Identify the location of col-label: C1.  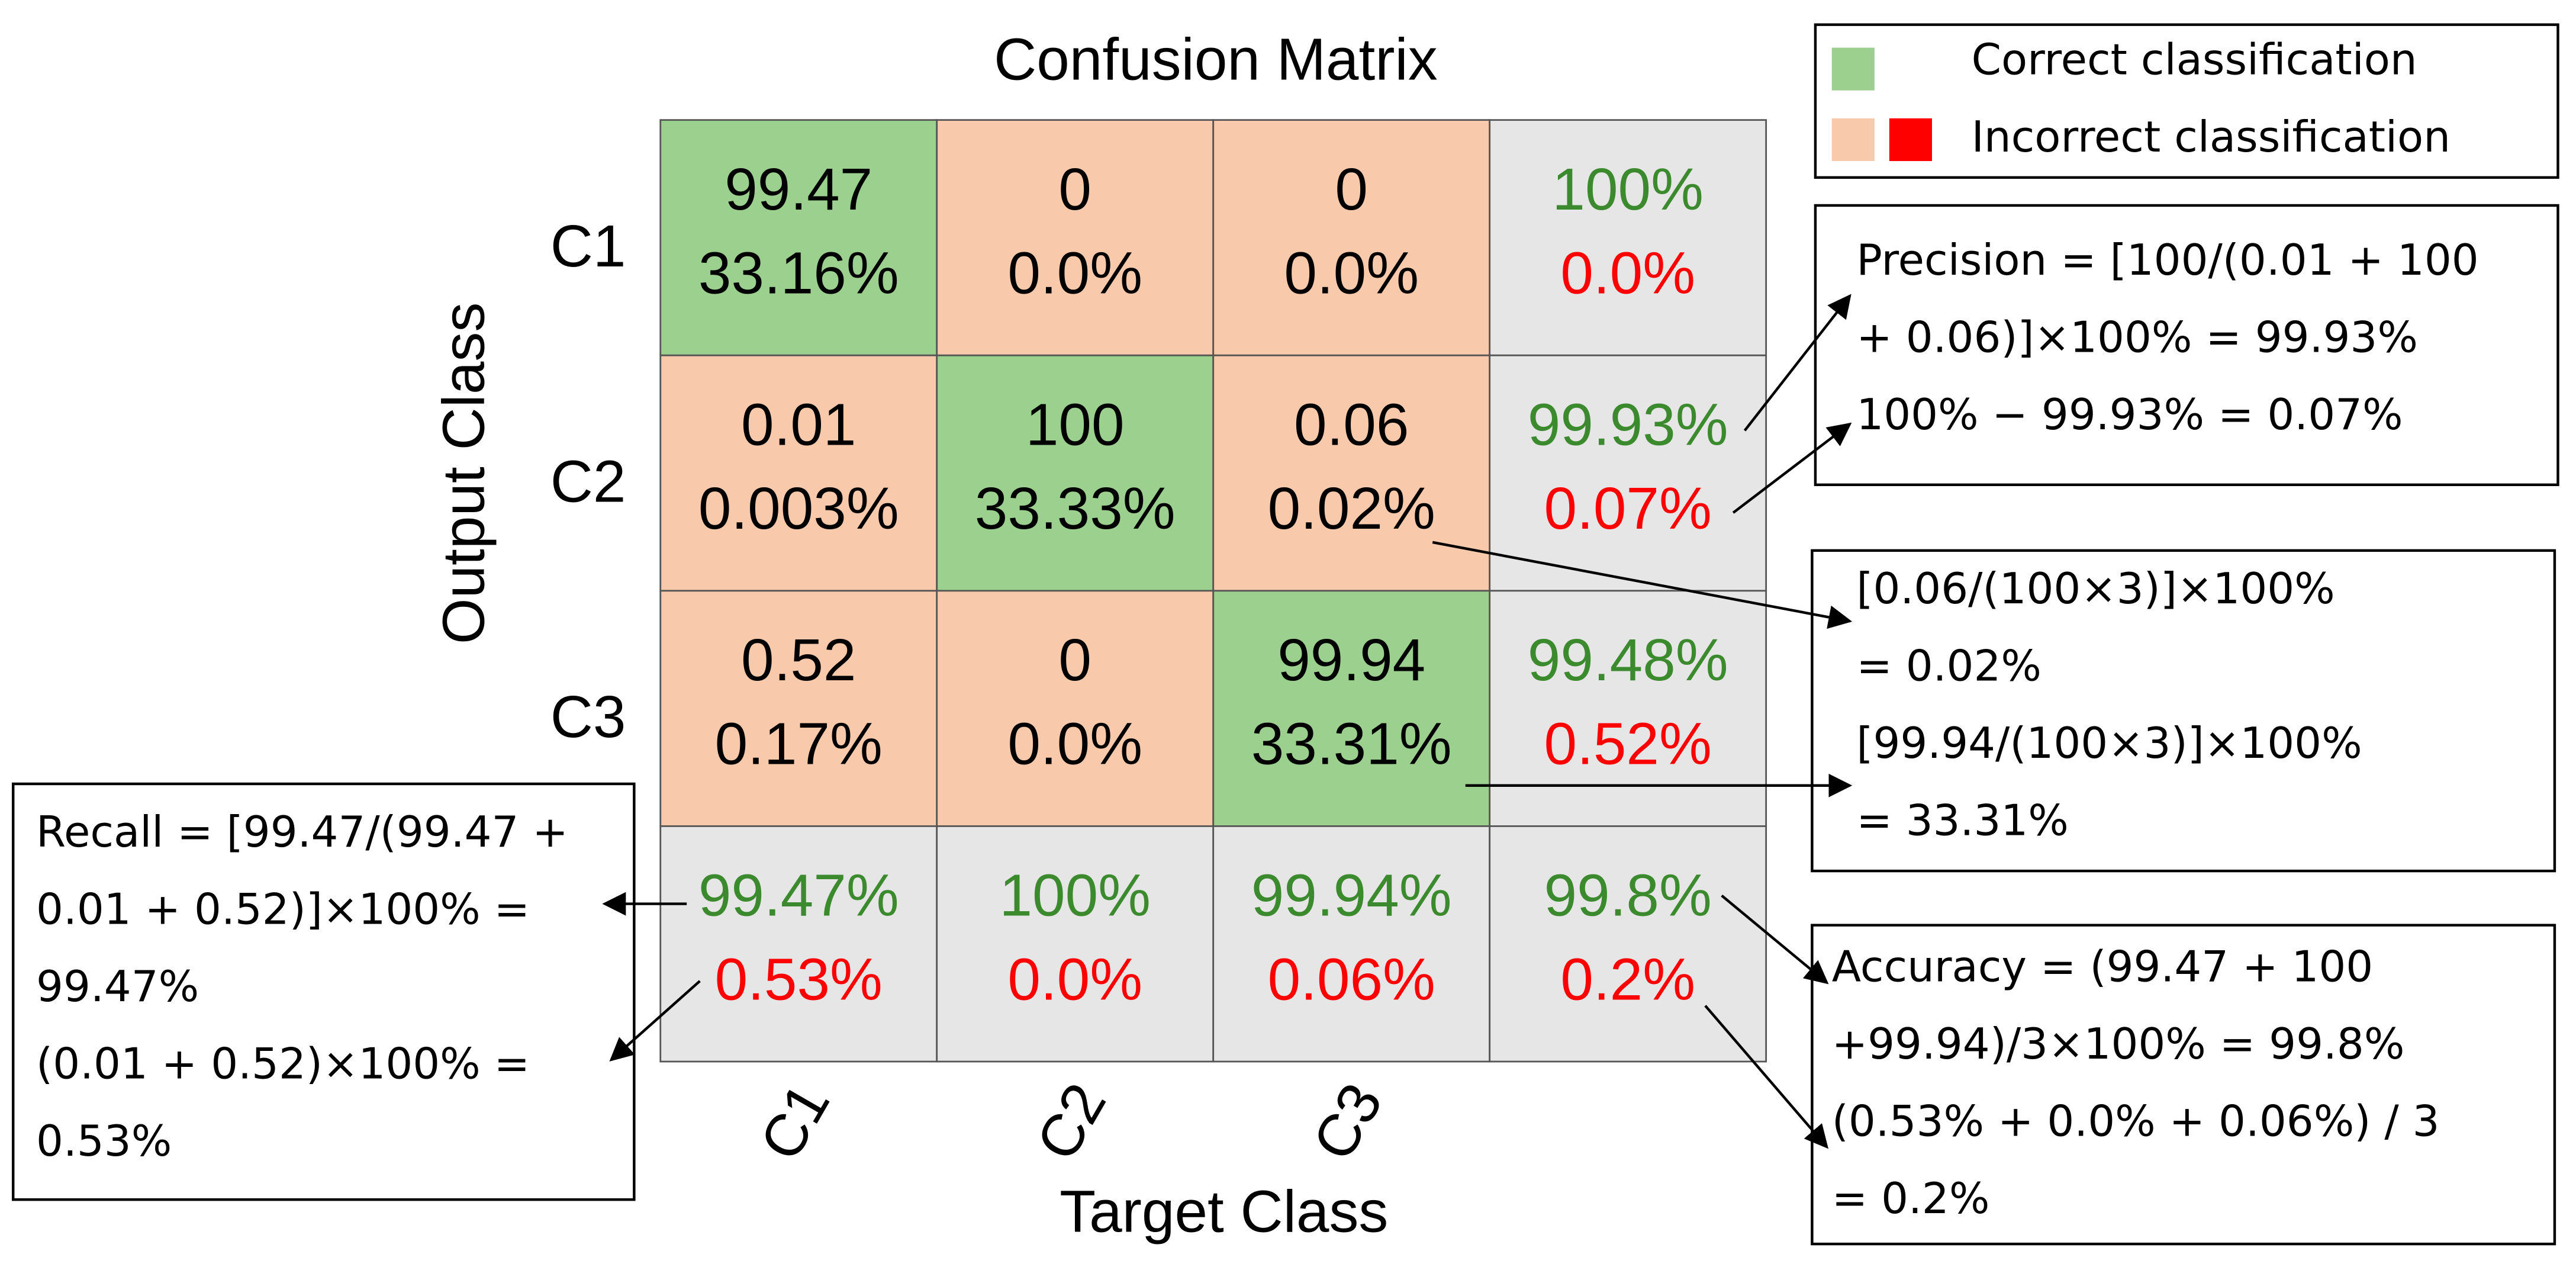
(795, 1122).